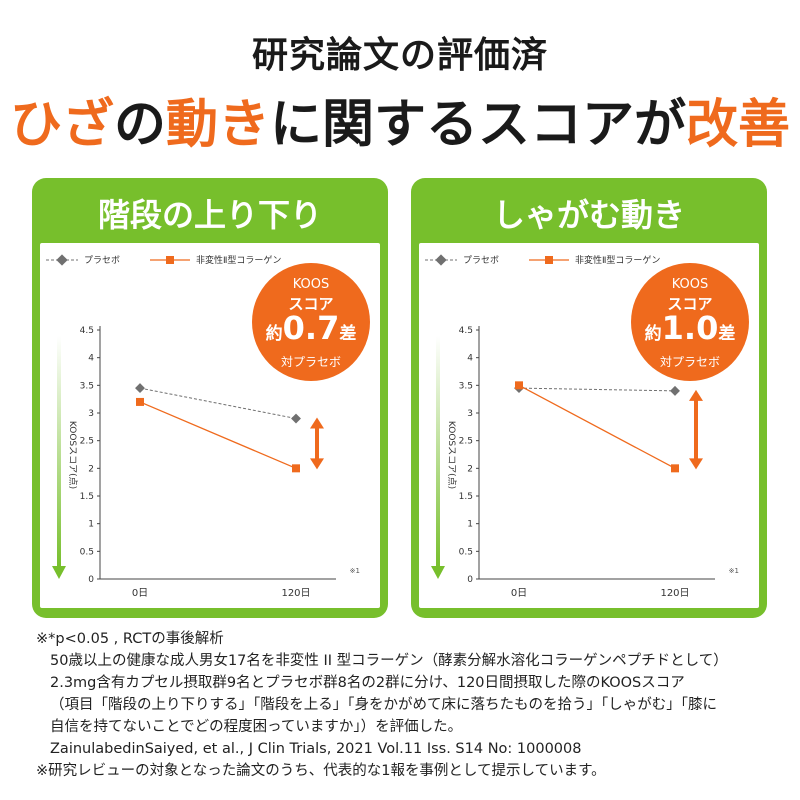 Image resolution: width=800 pixels, height=800 pixels. Describe the element at coordinates (217, 125) in the screenshot. I see `title-part: 動き` at that location.